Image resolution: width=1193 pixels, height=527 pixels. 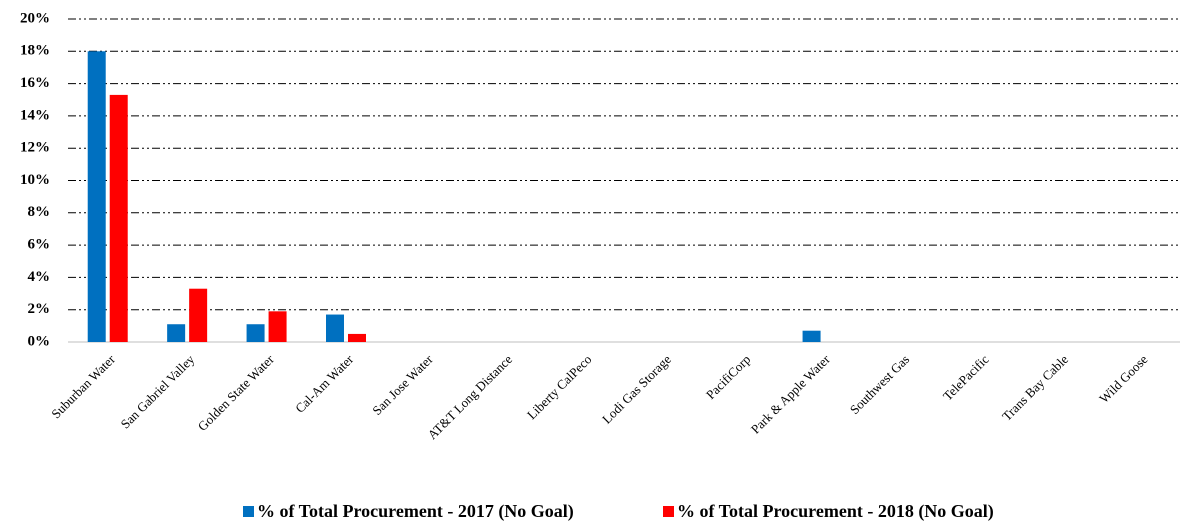 I want to click on y-tick-label: 0%, so click(x=39, y=341).